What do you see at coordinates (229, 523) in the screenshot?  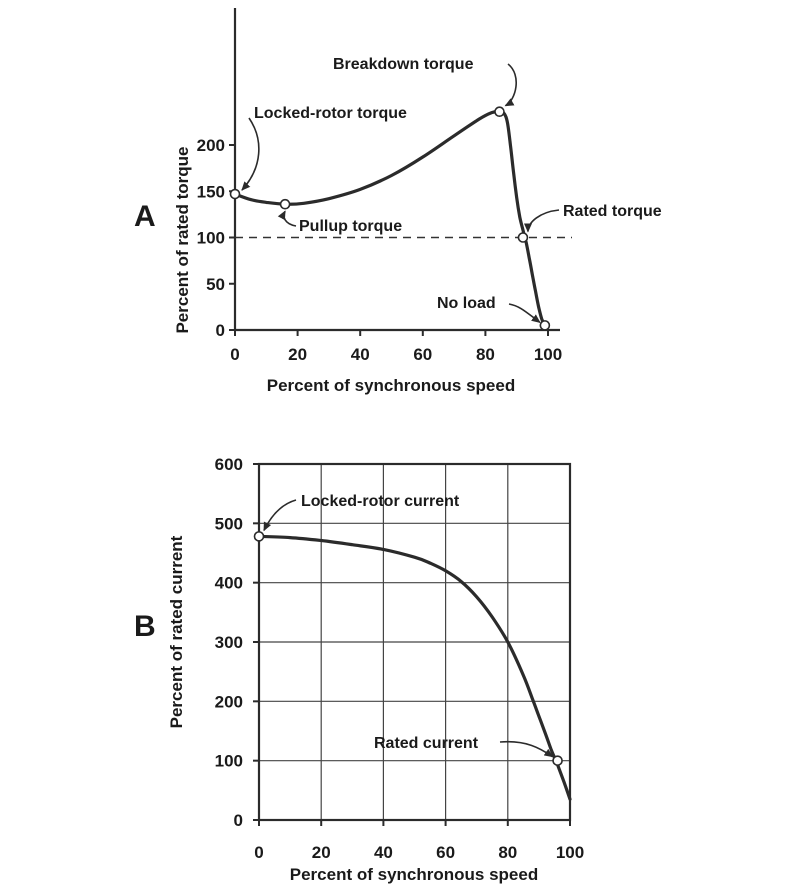 I see `y-tick-label: 500` at bounding box center [229, 523].